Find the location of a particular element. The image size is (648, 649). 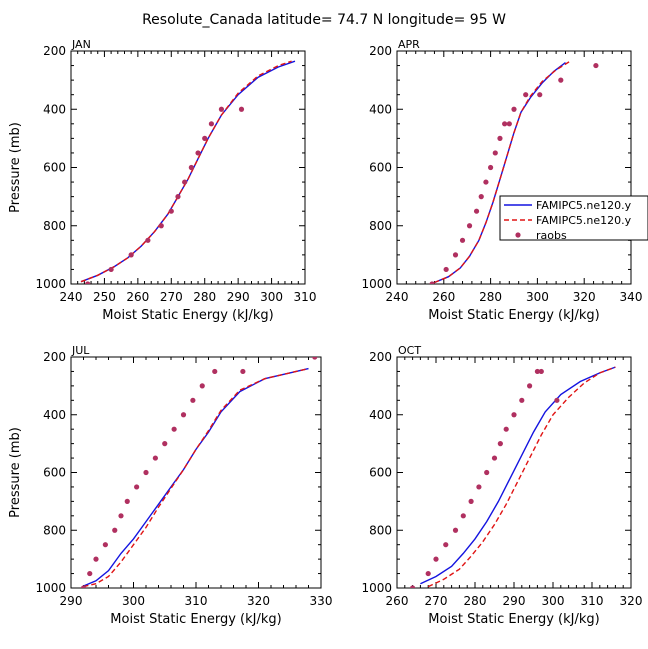

panel-label: JUL is located at coordinates (80, 350).